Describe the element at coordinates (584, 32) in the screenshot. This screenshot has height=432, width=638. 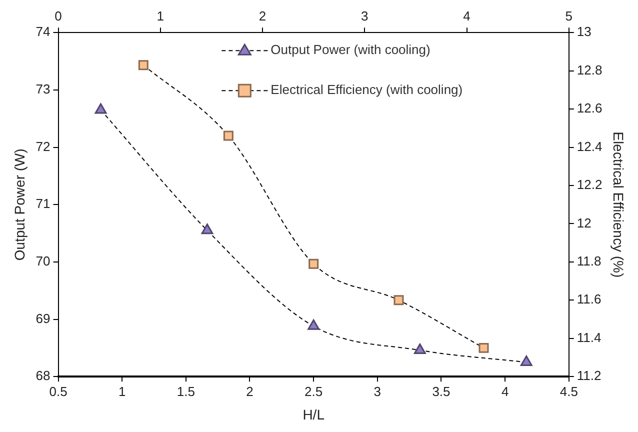
I see `y2-tick-label: 13` at that location.